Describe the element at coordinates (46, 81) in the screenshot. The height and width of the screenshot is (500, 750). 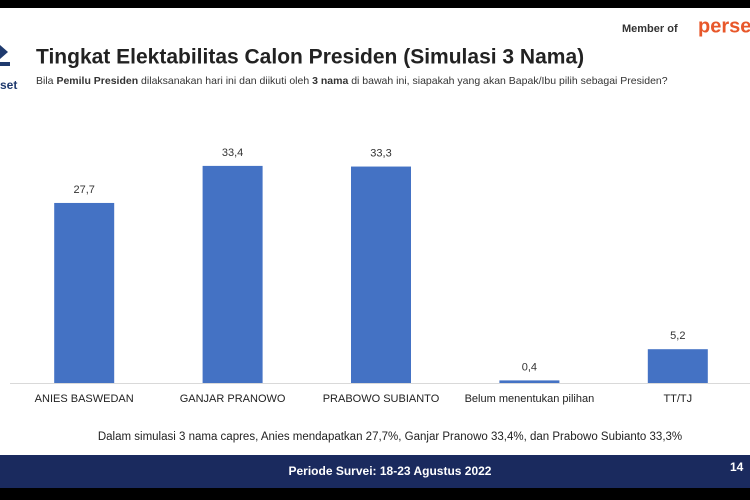
I see `subtitle-part: Bila` at that location.